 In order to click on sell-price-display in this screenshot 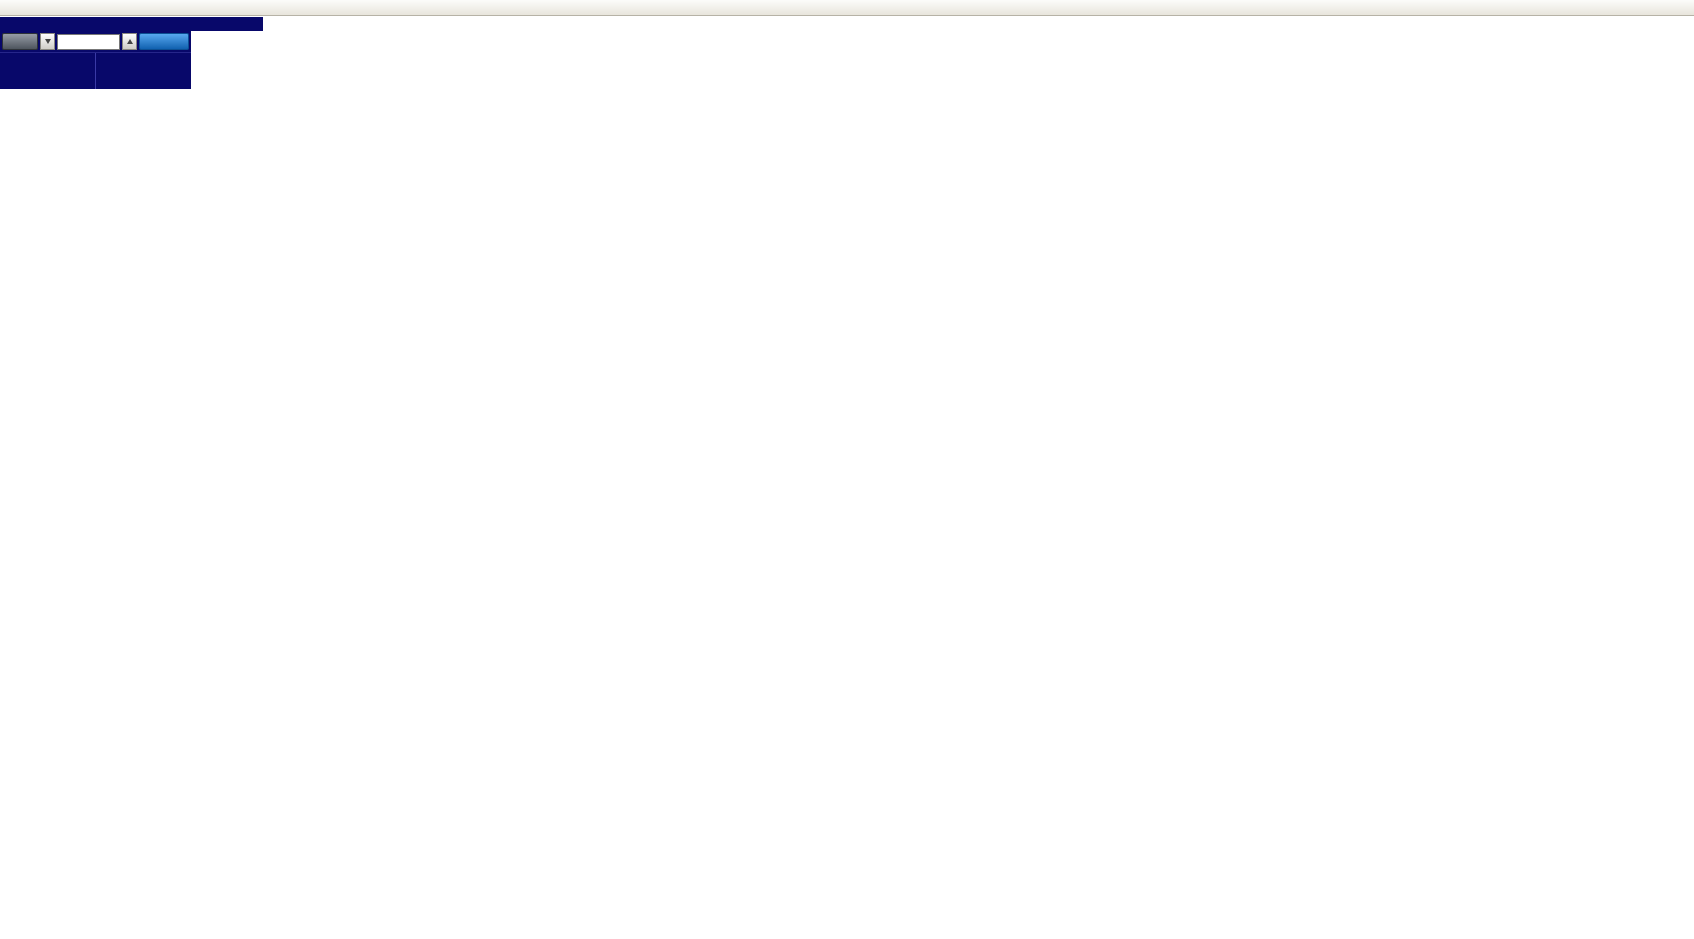, I will do `click(47, 71)`.